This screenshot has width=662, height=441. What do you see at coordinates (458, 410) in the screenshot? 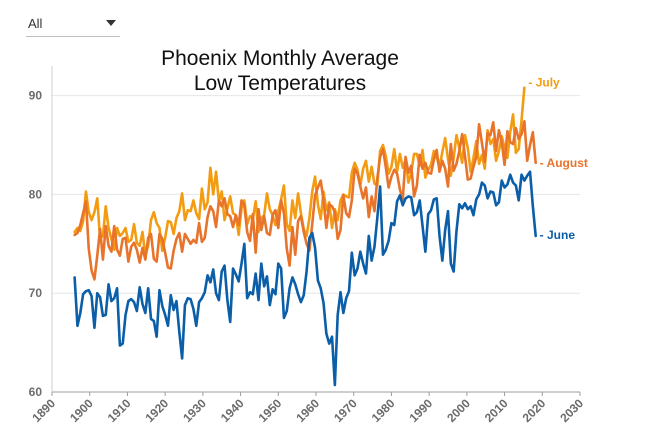
I see `x-tick-label: 2000` at bounding box center [458, 410].